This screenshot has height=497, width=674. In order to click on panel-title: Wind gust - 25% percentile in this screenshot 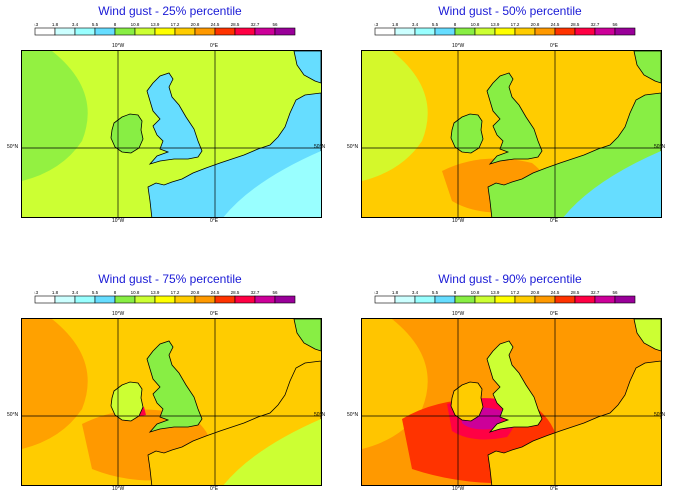, I will do `click(170, 11)`.